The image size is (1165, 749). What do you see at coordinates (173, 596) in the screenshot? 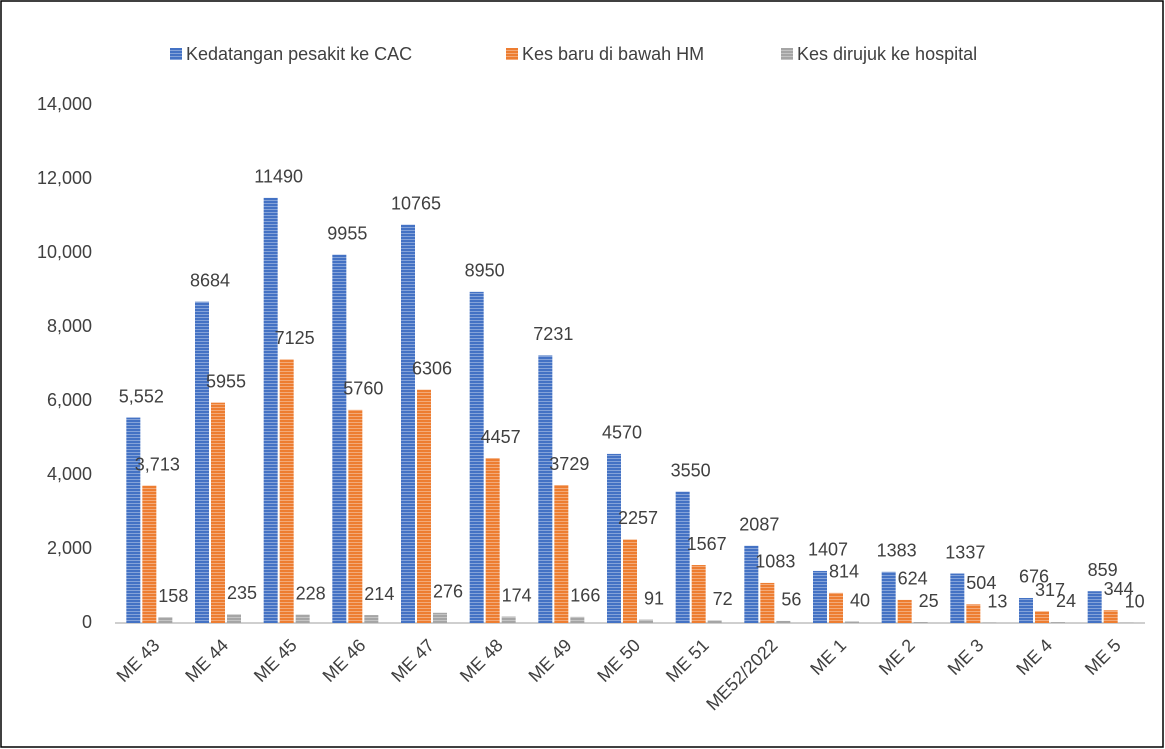
I see `data-label: 158` at bounding box center [173, 596].